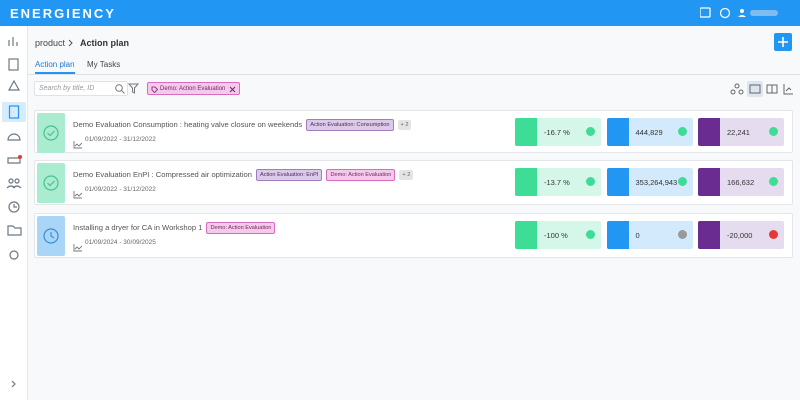 The height and width of the screenshot is (405, 800). I want to click on top-icons, so click(739, 13).